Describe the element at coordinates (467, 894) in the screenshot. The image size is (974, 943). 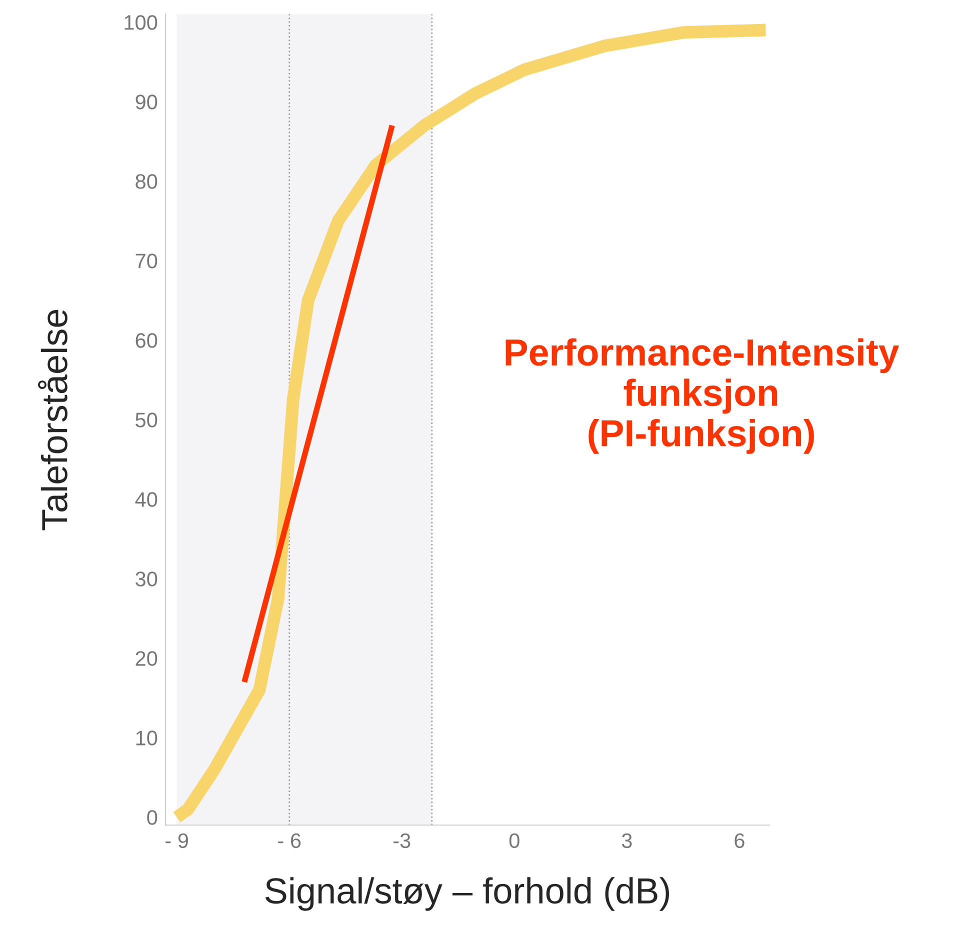
I see `x-axis-title: Signal/støy – forhold (dB)` at that location.